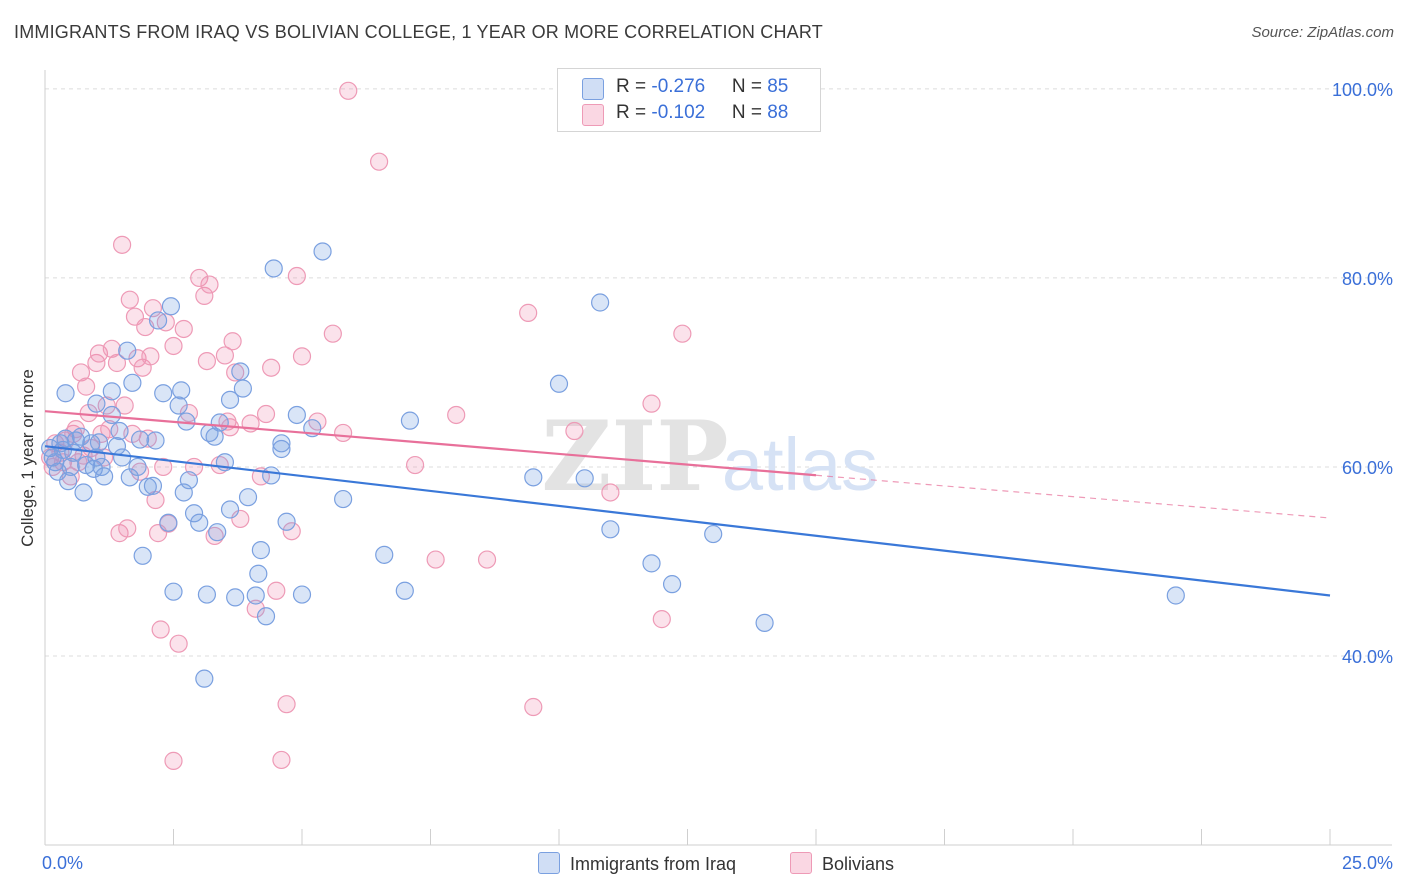 The height and width of the screenshot is (892, 1406). What do you see at coordinates (678, 86) in the screenshot?
I see `legend-r-value-iraq: -0.276` at bounding box center [678, 86].